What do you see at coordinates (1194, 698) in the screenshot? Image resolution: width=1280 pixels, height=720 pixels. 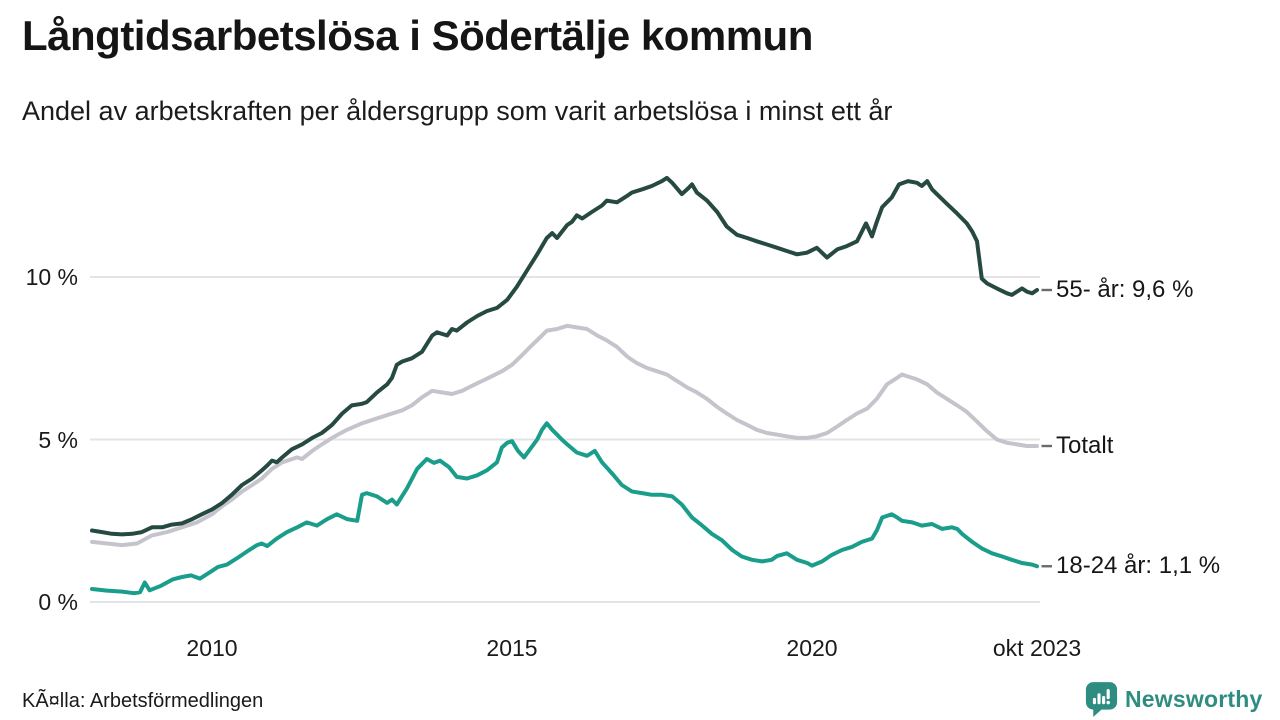 I see `brand-name: Newsworthy` at bounding box center [1194, 698].